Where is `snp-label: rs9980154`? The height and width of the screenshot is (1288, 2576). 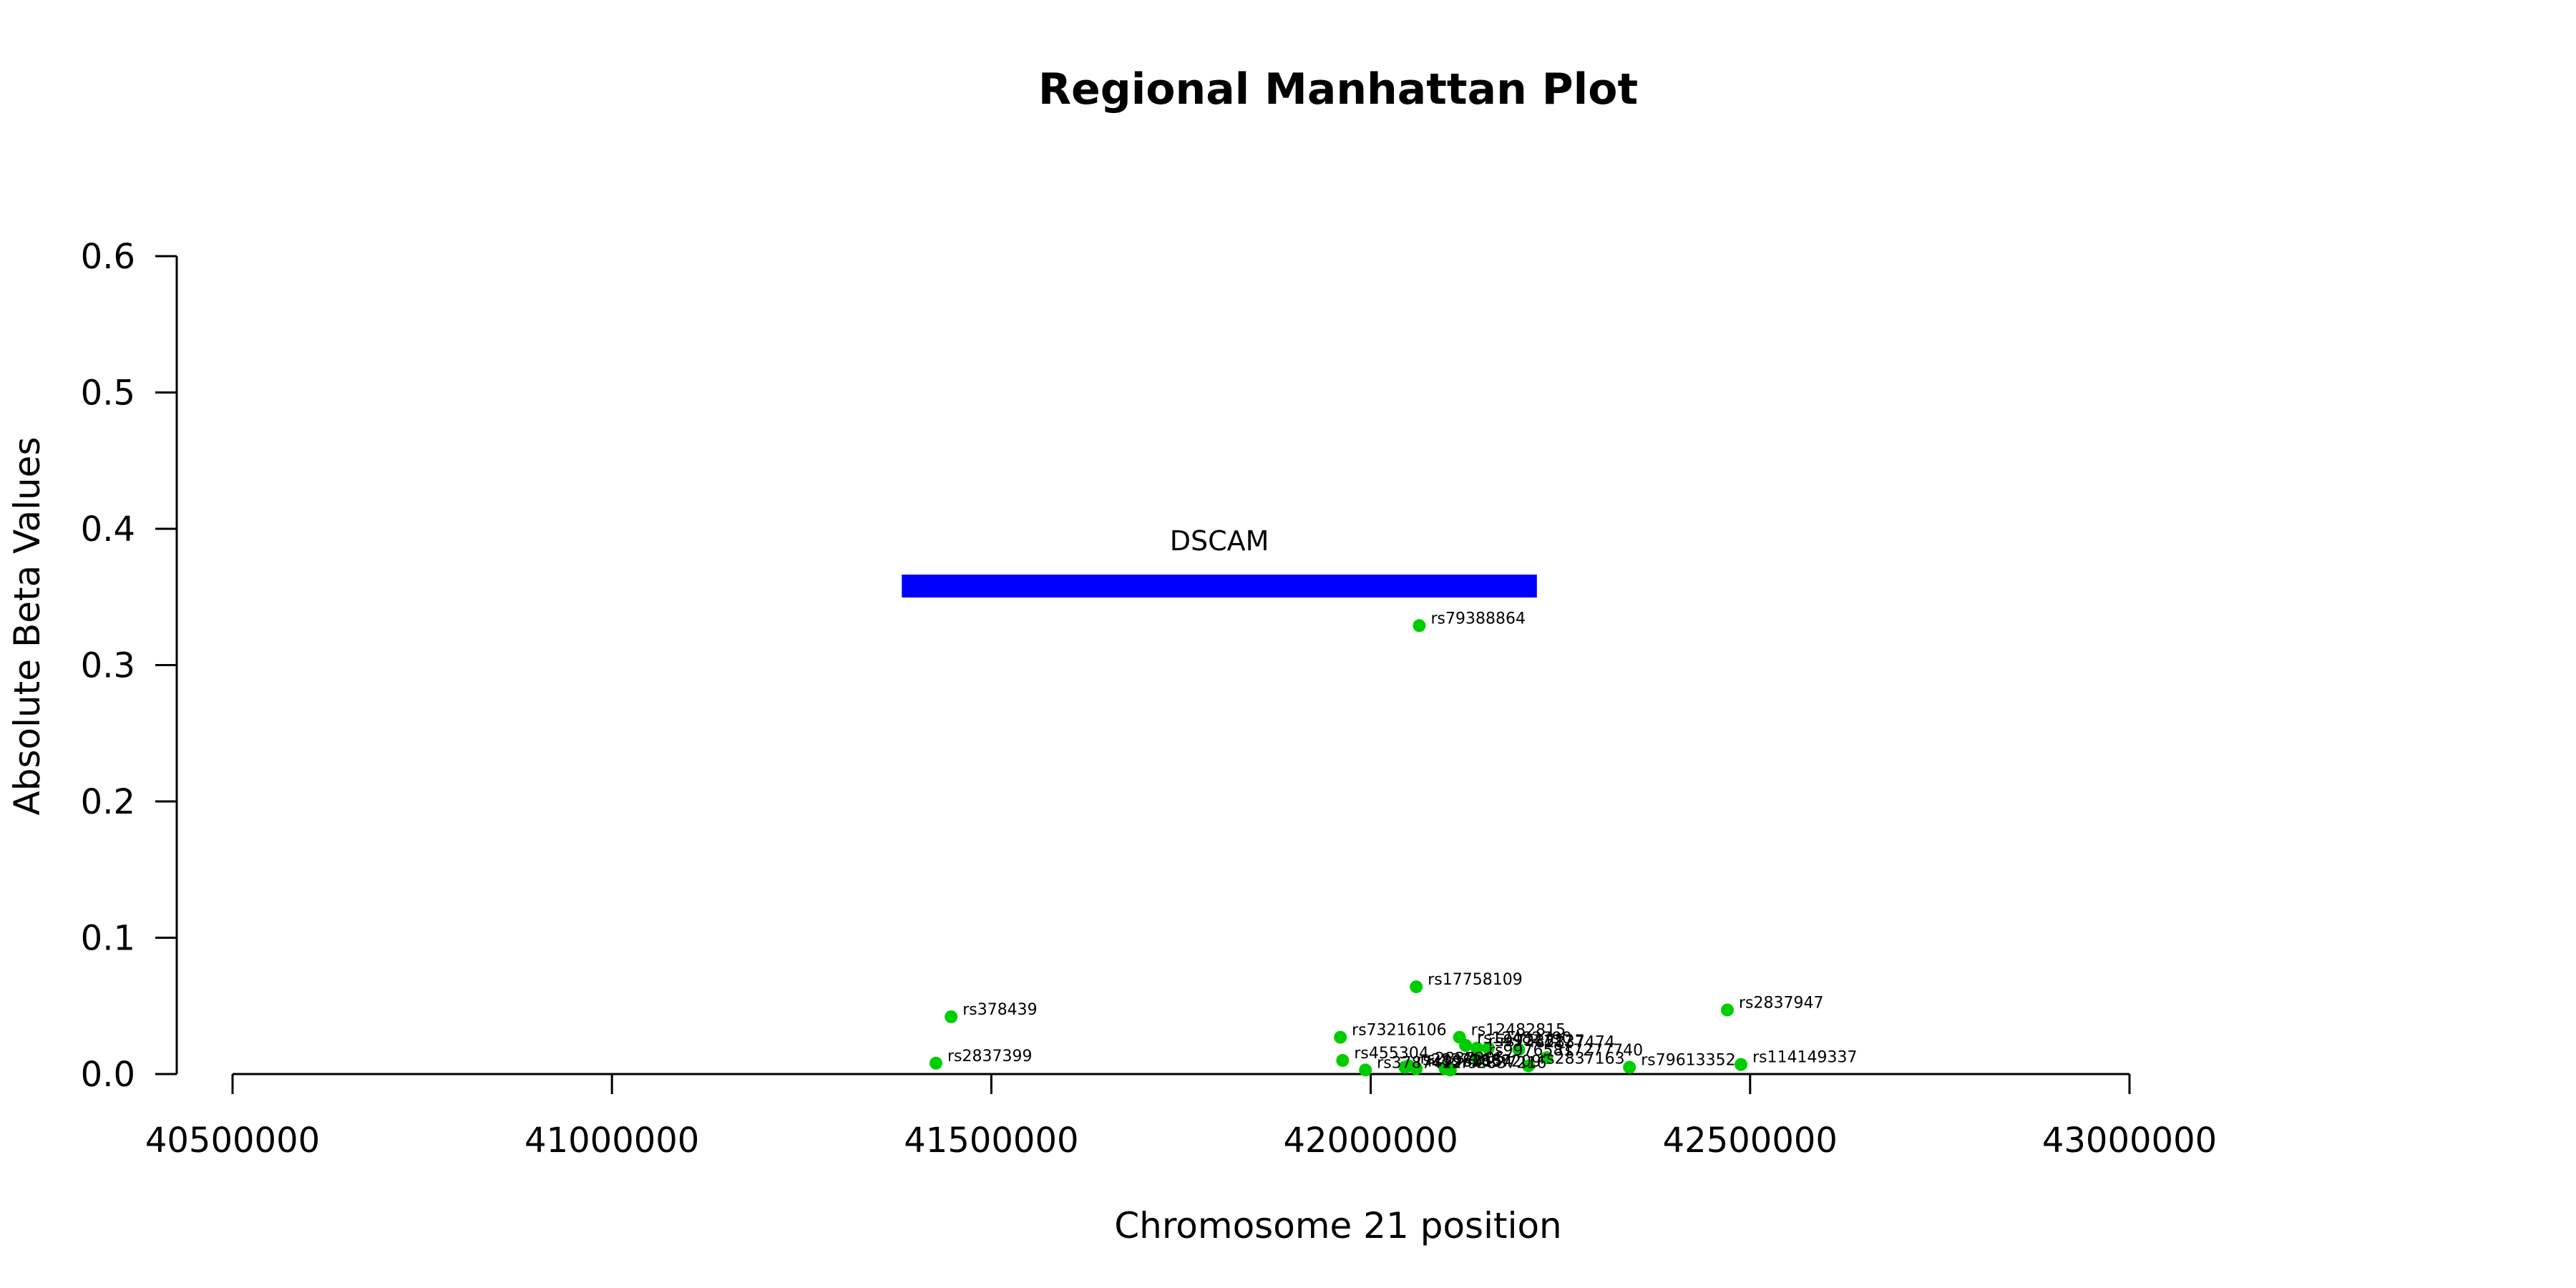
snp-label: rs9980154 is located at coordinates (1470, 1061).